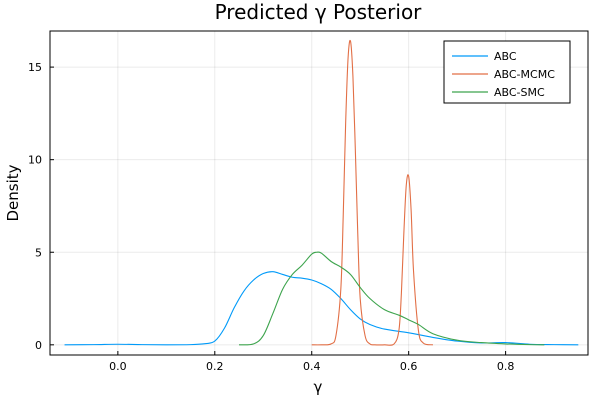 The image size is (600, 400). What do you see at coordinates (35, 67) in the screenshot?
I see `y-tick-label: 15` at bounding box center [35, 67].